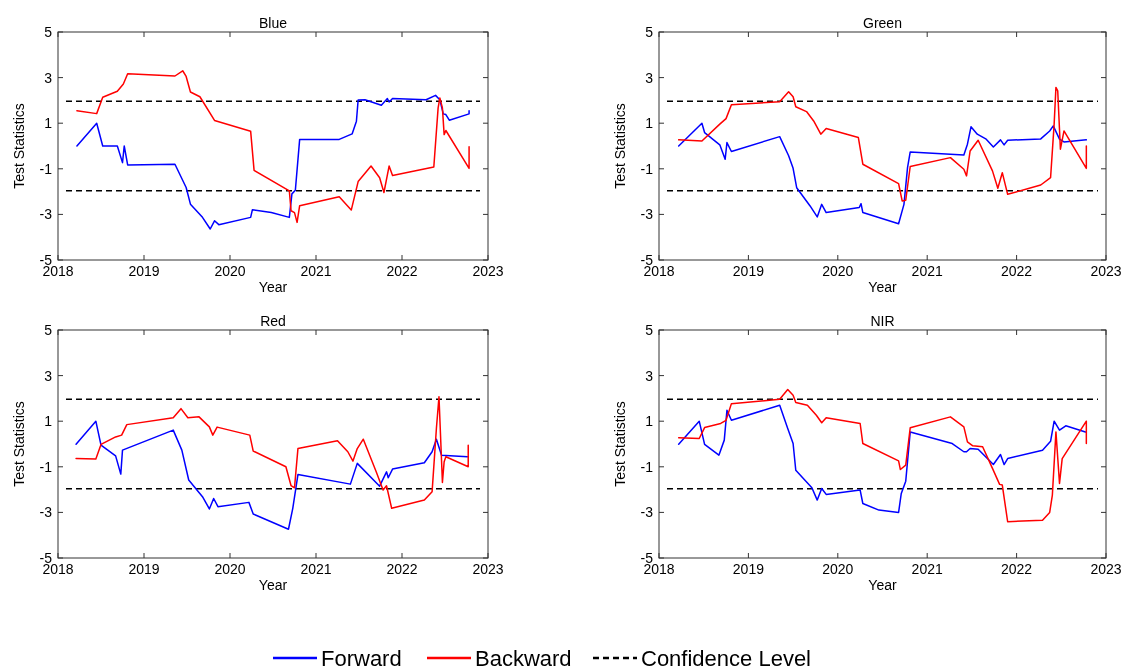  What do you see at coordinates (726, 658) in the screenshot?
I see `legend-label: Confidence Level` at bounding box center [726, 658].